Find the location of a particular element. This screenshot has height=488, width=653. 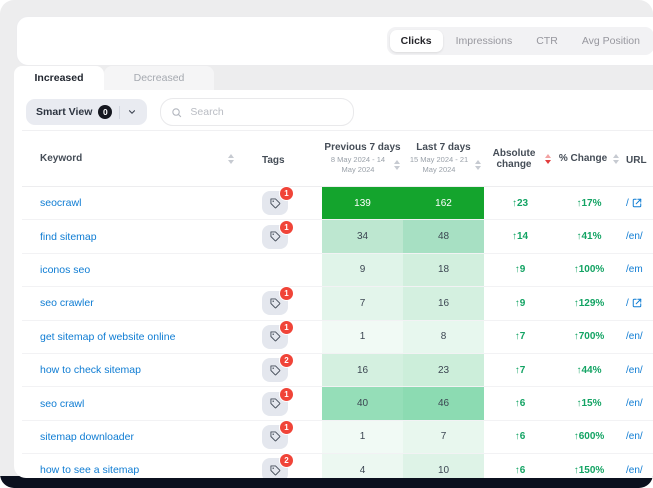

table-row: seo crawl 1 40 46 ↑6 ↑15% /en/ is located at coordinates (337, 403).